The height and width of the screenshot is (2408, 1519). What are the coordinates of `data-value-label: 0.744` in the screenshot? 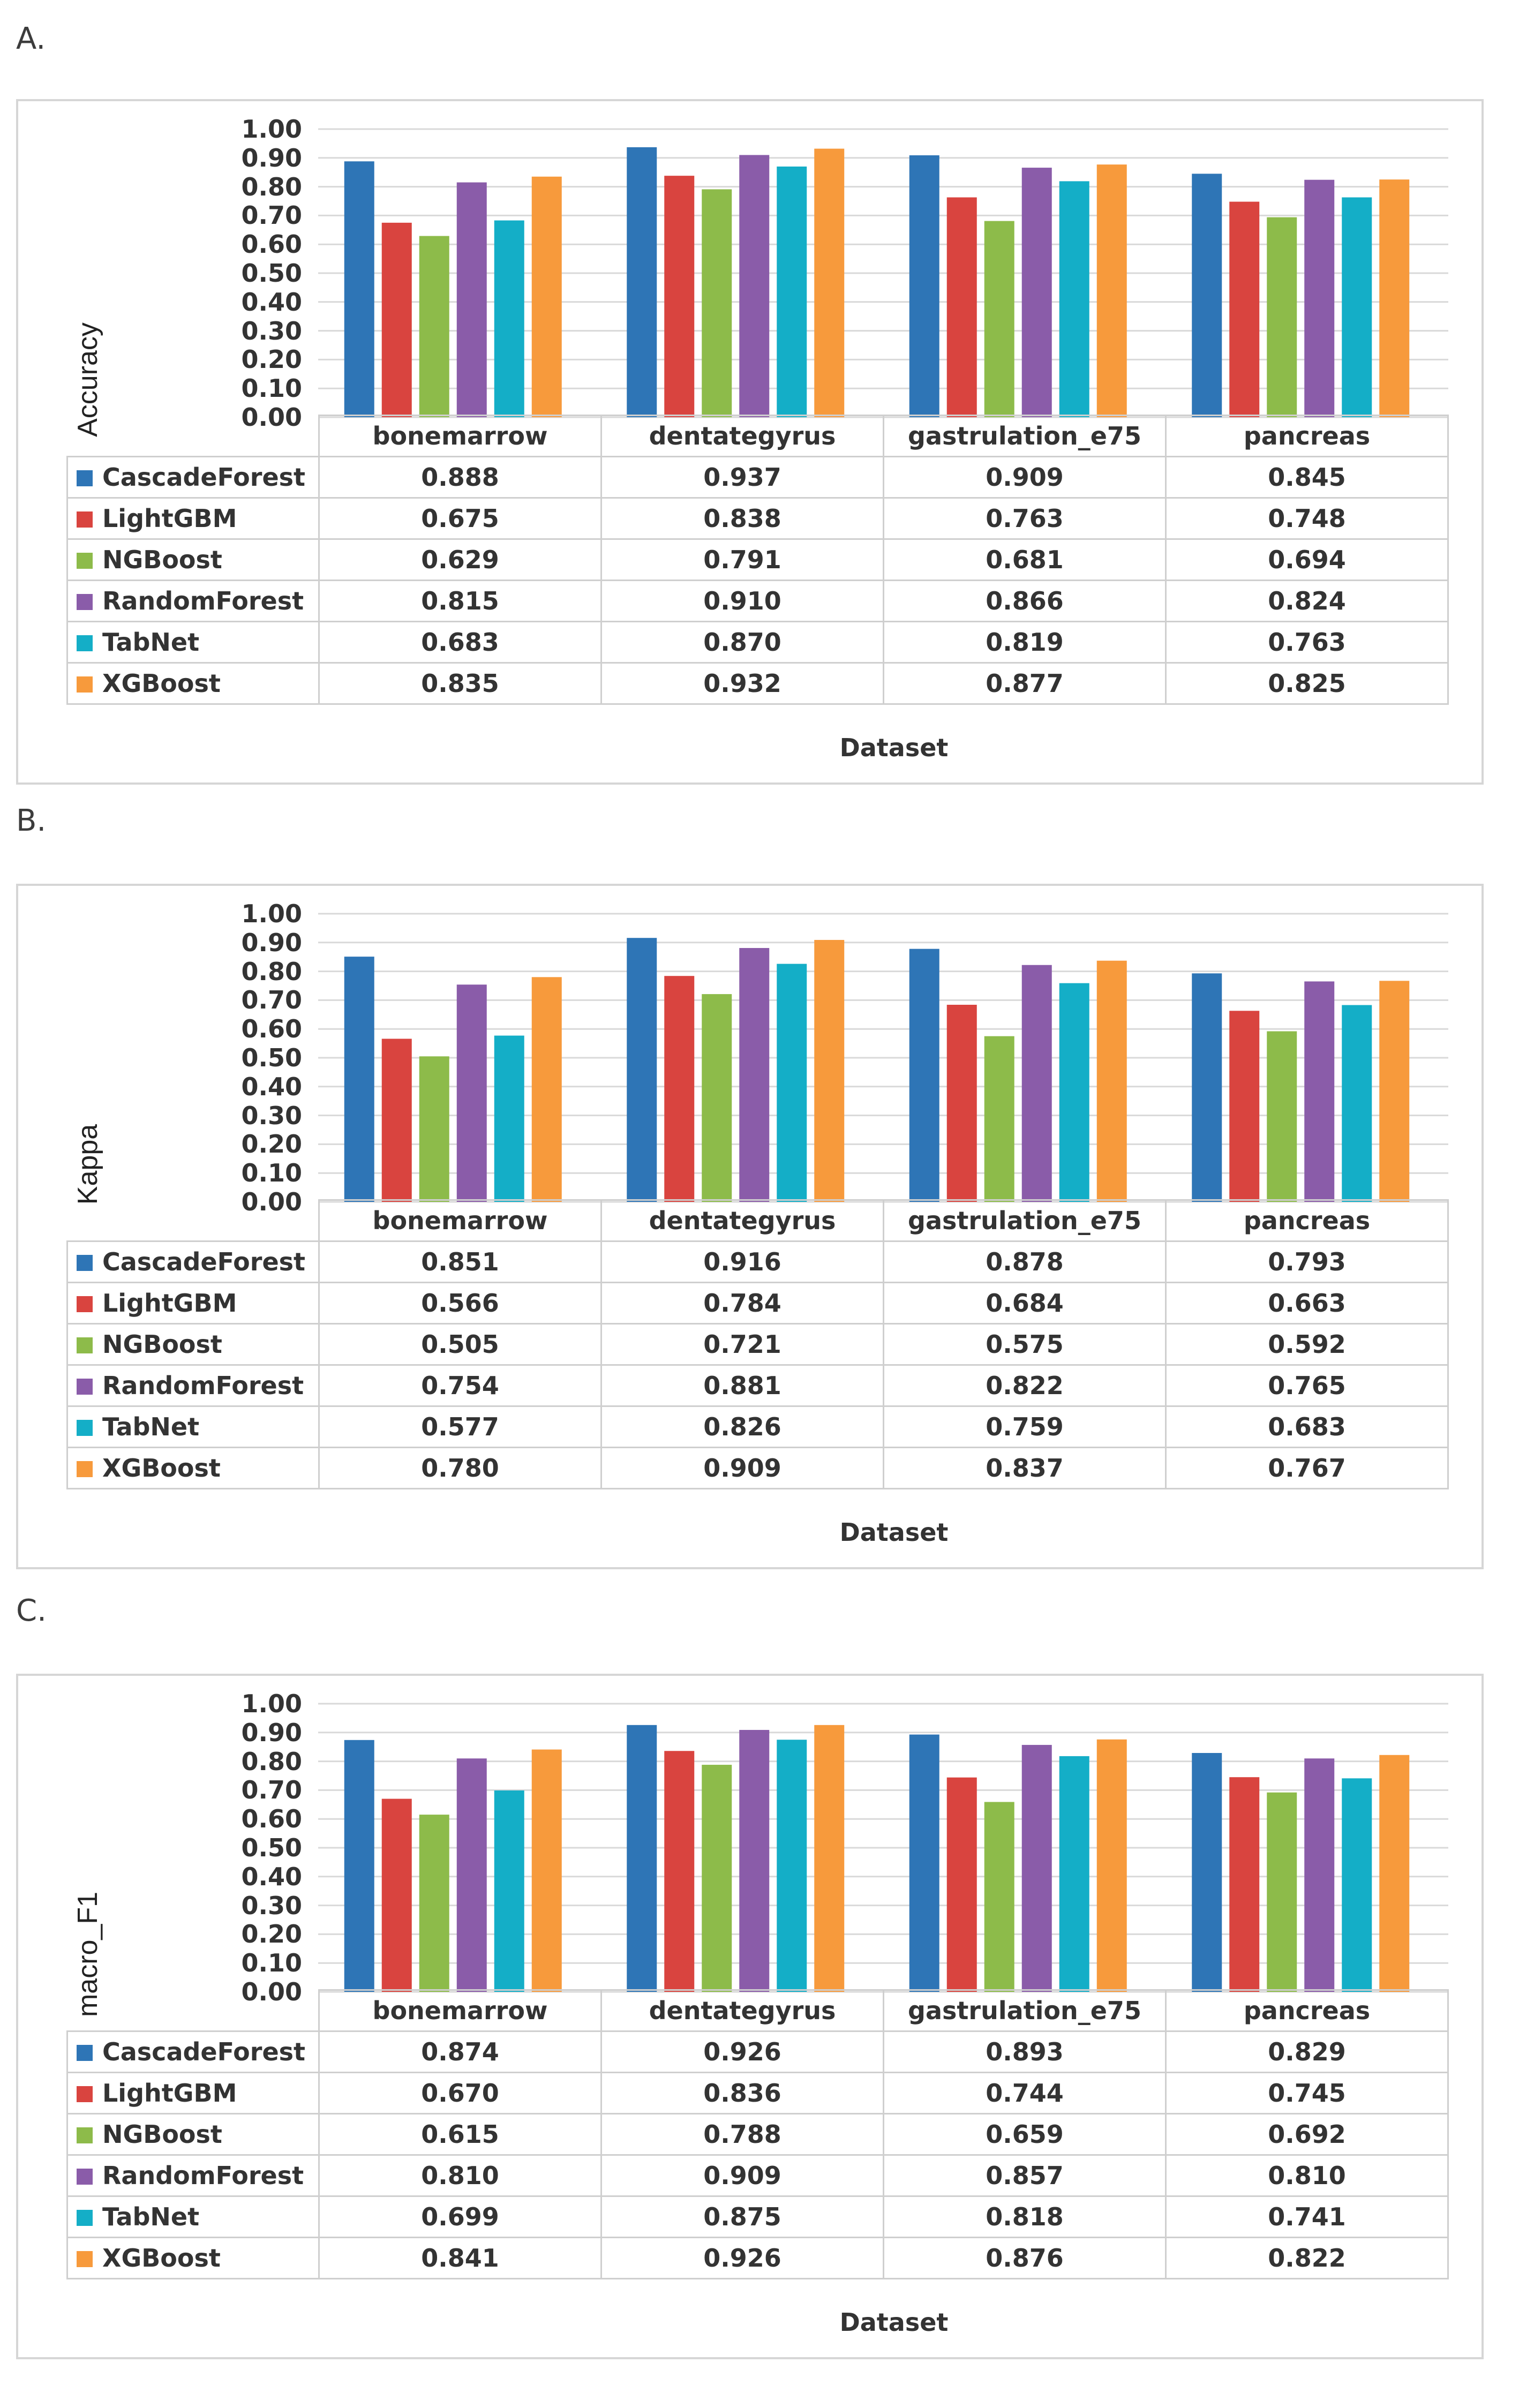 It's located at (1025, 2093).